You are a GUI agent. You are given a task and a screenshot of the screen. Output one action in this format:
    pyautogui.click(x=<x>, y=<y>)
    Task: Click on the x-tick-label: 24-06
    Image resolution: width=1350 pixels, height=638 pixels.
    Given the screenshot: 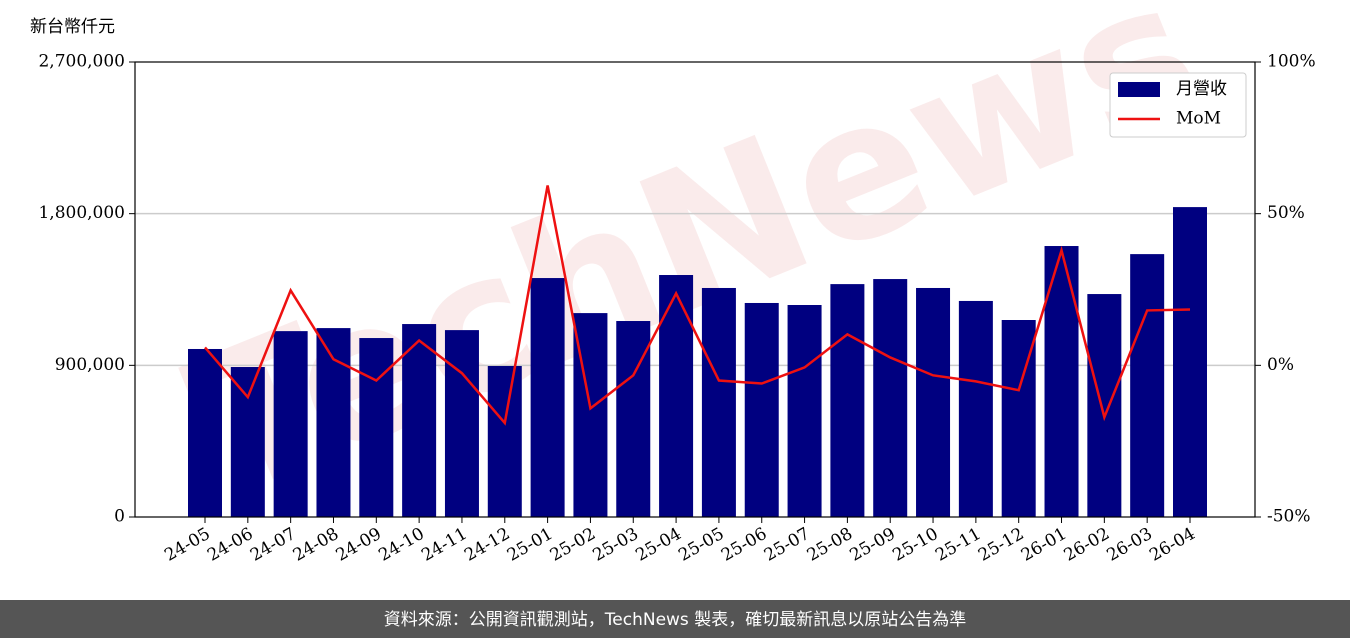 What is the action you would take?
    pyautogui.click(x=230, y=545)
    